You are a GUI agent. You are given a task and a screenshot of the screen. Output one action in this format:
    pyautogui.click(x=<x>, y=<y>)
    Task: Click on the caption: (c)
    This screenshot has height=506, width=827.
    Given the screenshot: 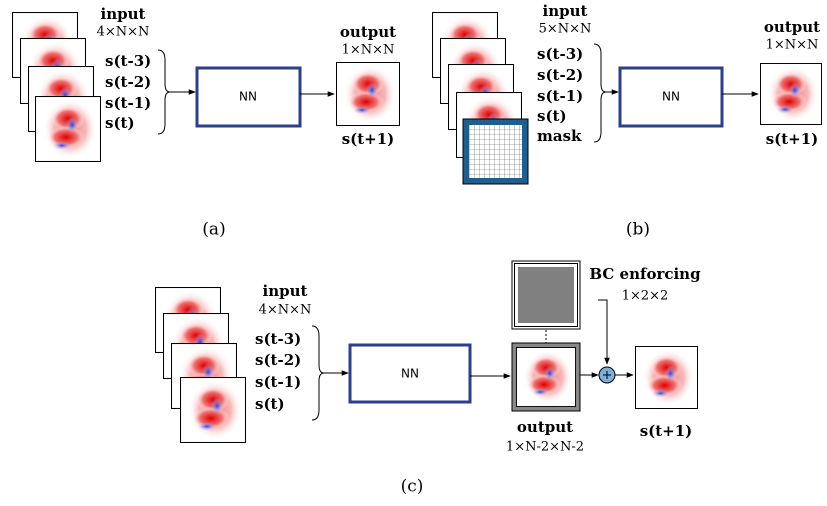 What is the action you would take?
    pyautogui.click(x=412, y=487)
    